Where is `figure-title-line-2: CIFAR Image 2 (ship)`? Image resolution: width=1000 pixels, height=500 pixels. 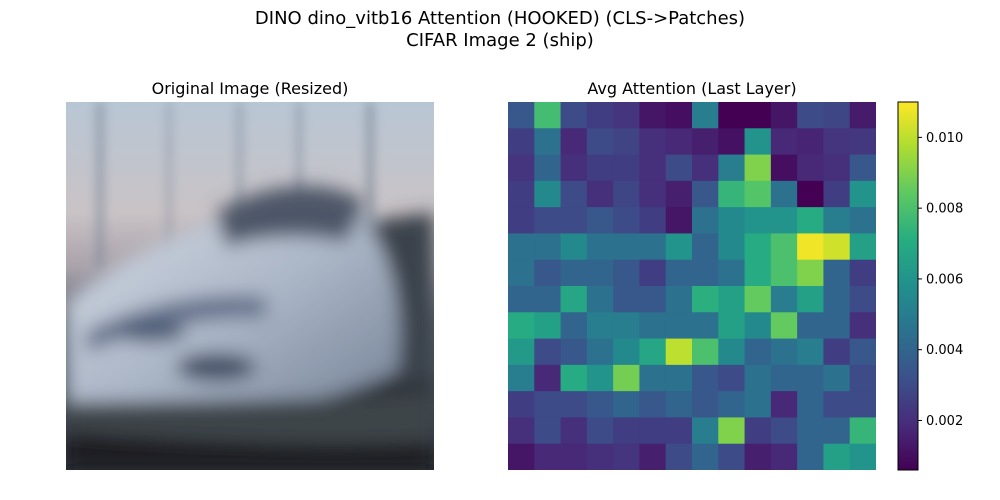 figure-title-line-2: CIFAR Image 2 (ship) is located at coordinates (500, 40).